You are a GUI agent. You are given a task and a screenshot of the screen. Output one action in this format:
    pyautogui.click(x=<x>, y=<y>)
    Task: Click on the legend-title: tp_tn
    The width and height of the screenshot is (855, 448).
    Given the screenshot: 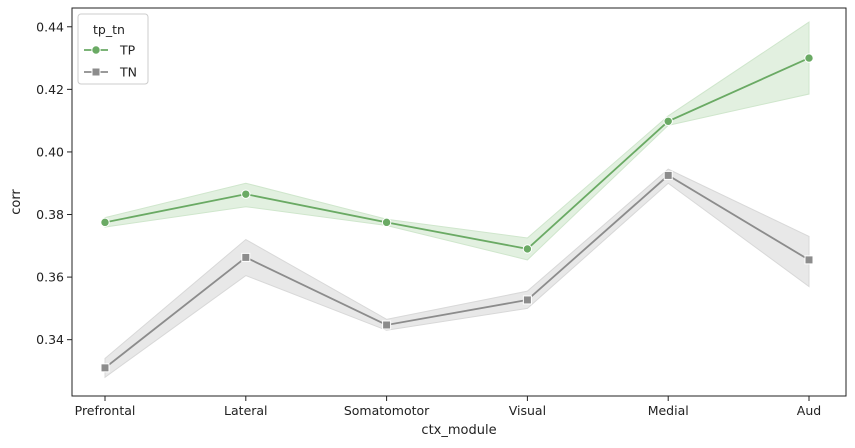 What is the action you would take?
    pyautogui.click(x=109, y=29)
    